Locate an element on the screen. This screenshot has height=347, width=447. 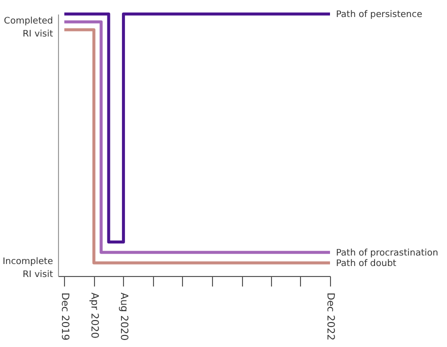
series-label: Path of persistence is located at coordinates (379, 15).